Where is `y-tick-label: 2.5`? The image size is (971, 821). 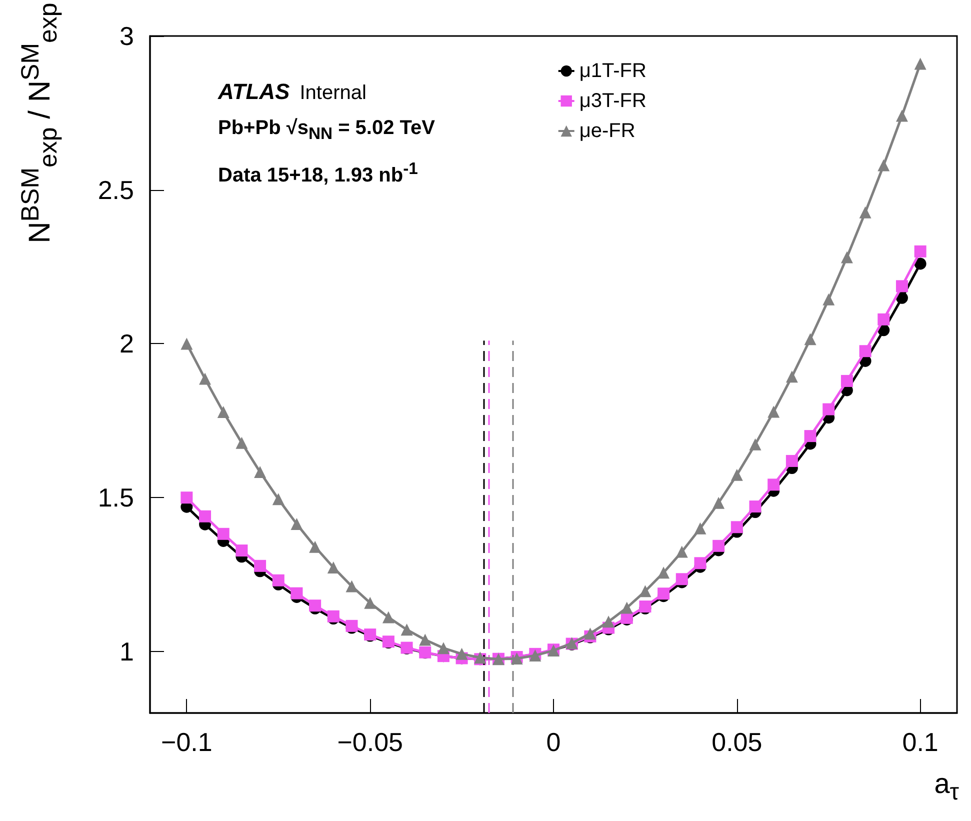
y-tick-label: 2.5 is located at coordinates (116, 189).